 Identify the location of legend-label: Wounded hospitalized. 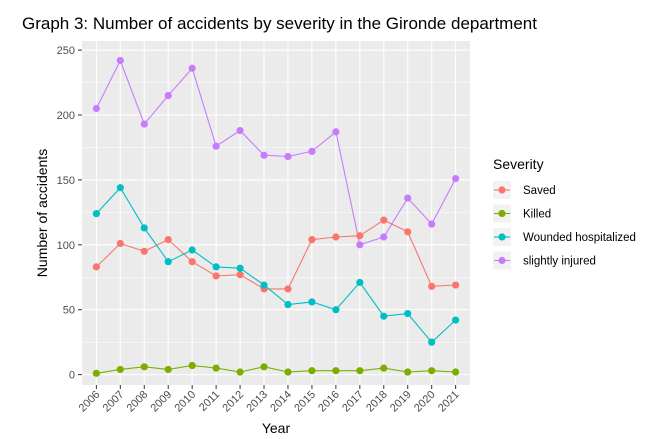
(579, 238).